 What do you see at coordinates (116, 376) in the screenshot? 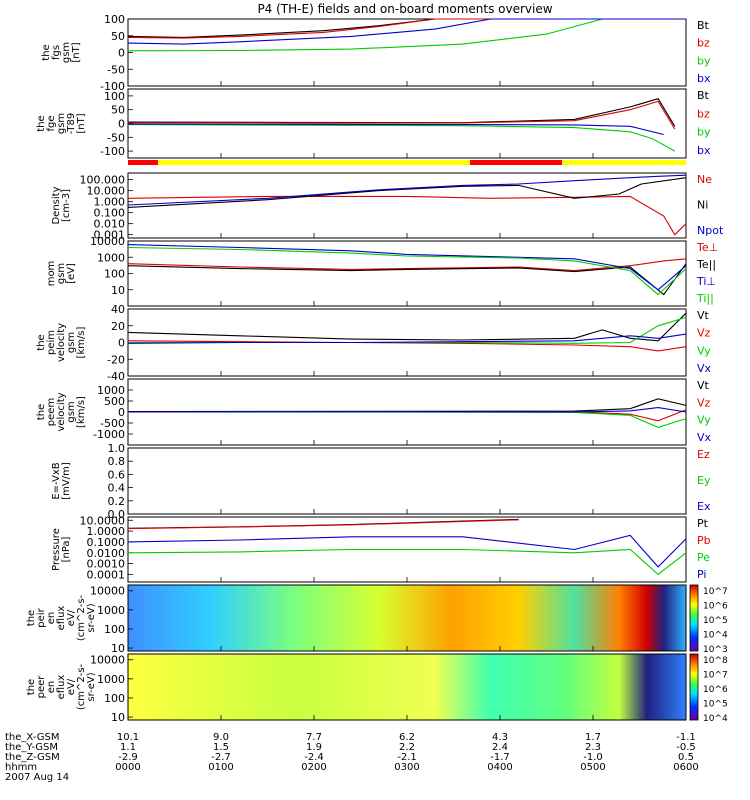
I see `y-tick-label: -40` at bounding box center [116, 376].